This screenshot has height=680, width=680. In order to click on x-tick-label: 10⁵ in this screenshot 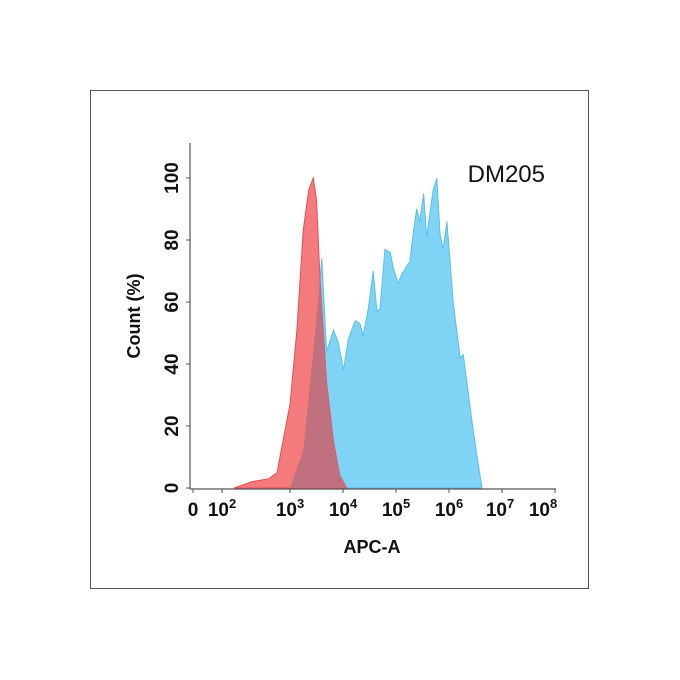, I will do `click(396, 508)`.